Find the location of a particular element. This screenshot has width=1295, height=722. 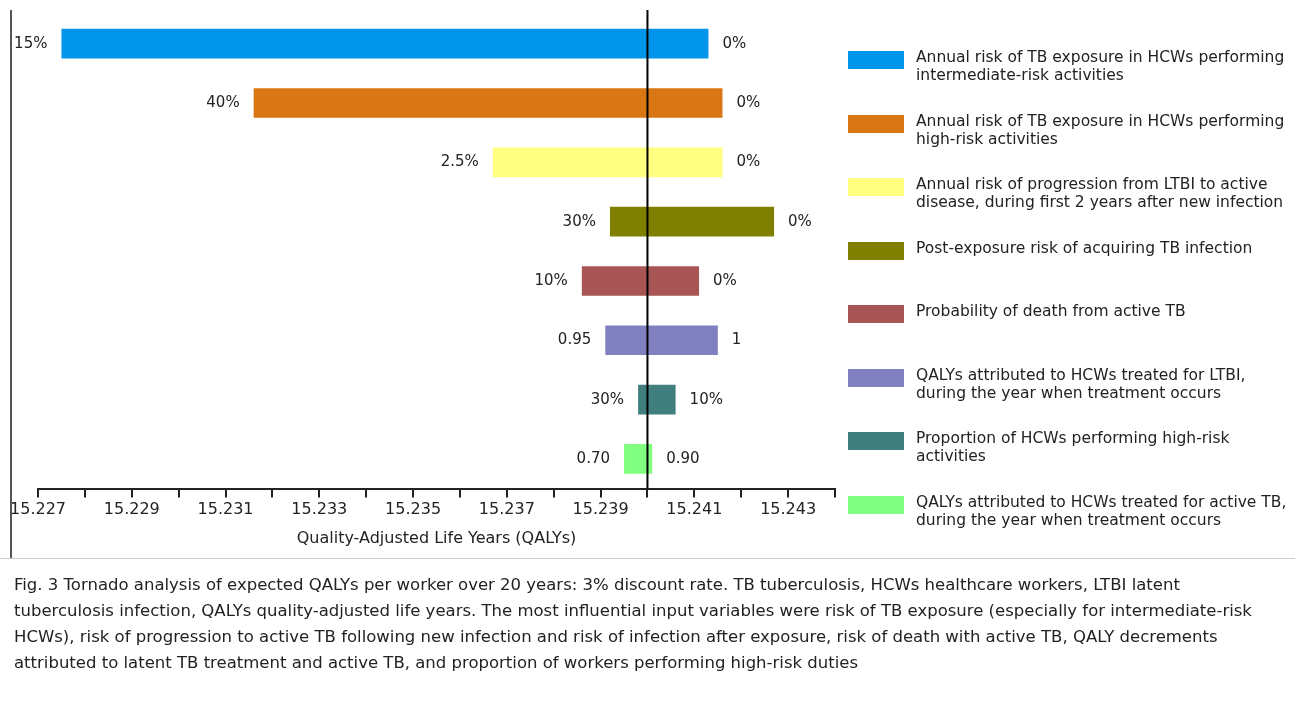

legend-label: Post-exposure risk of acquiring TB infection is located at coordinates (1084, 247).